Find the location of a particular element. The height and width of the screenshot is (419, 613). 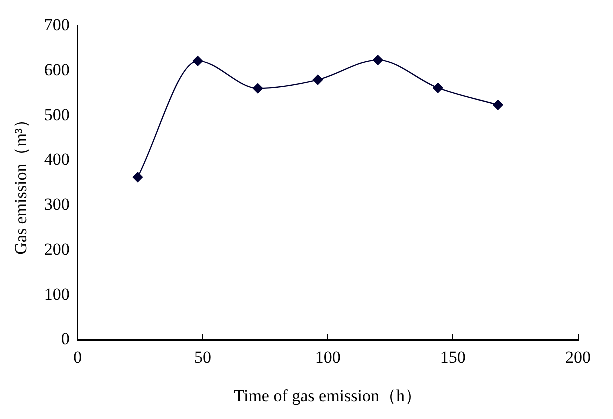

y-axis-title: Gas emission（m³） is located at coordinates (21, 183).